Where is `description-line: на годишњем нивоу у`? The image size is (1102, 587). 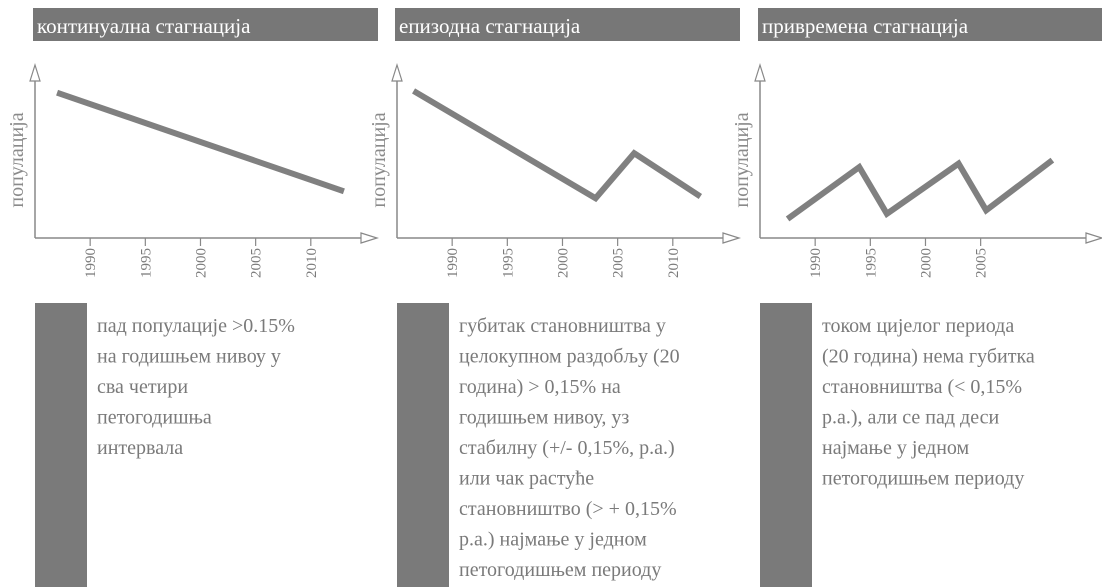
description-line: на годишњем нивоу у is located at coordinates (189, 357).